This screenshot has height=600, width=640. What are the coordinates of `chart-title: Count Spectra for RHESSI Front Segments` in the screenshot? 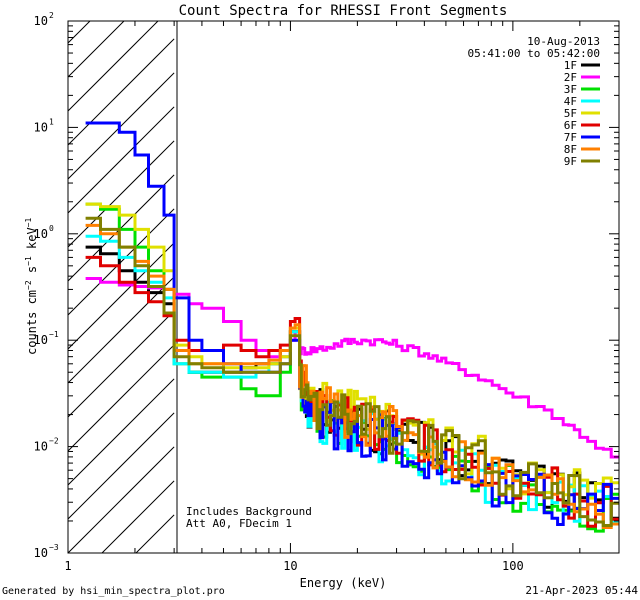 It's located at (343, 11).